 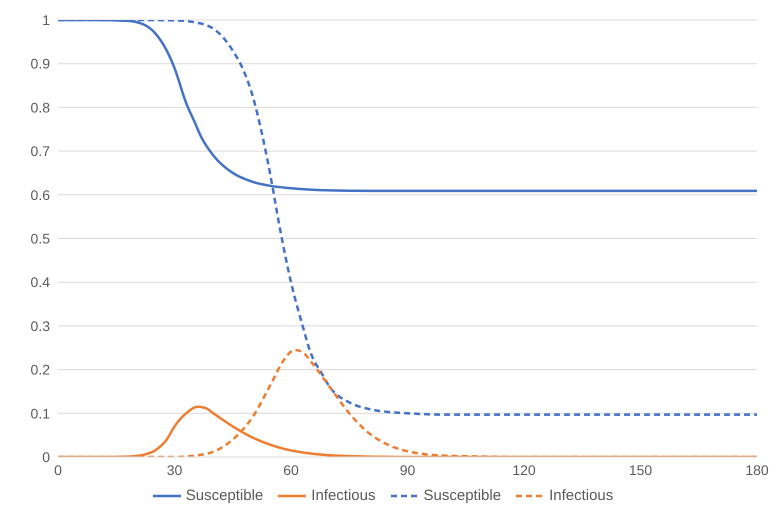 I want to click on x-tick-label: 180, so click(x=757, y=470).